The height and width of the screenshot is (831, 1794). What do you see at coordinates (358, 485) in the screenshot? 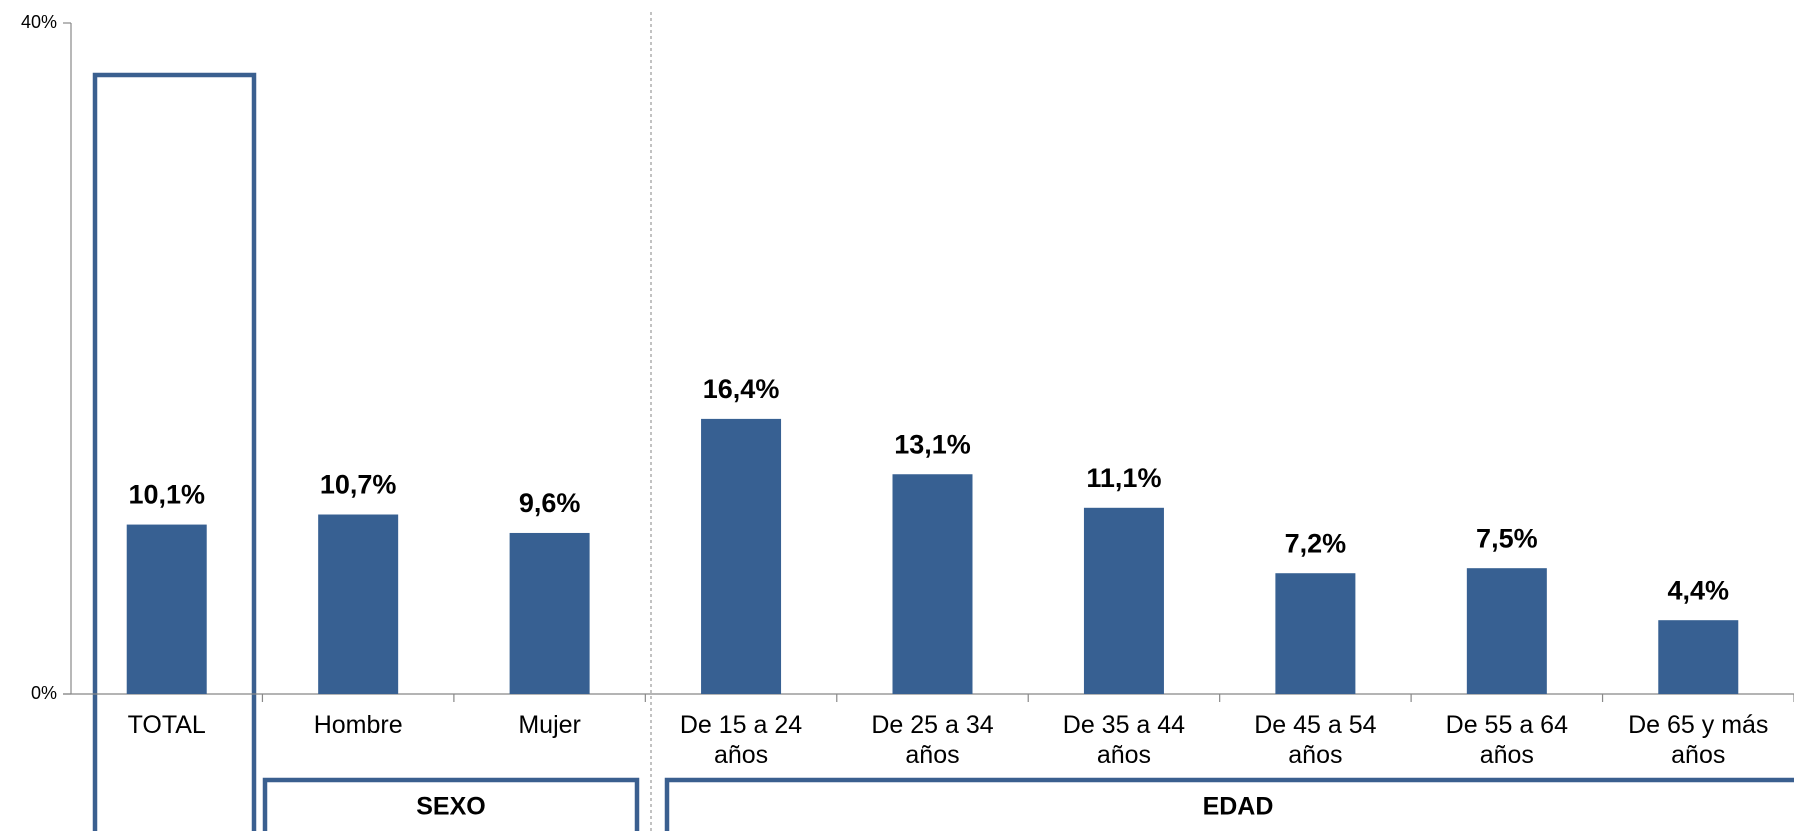
I see `value-label: 10,7%` at bounding box center [358, 485].